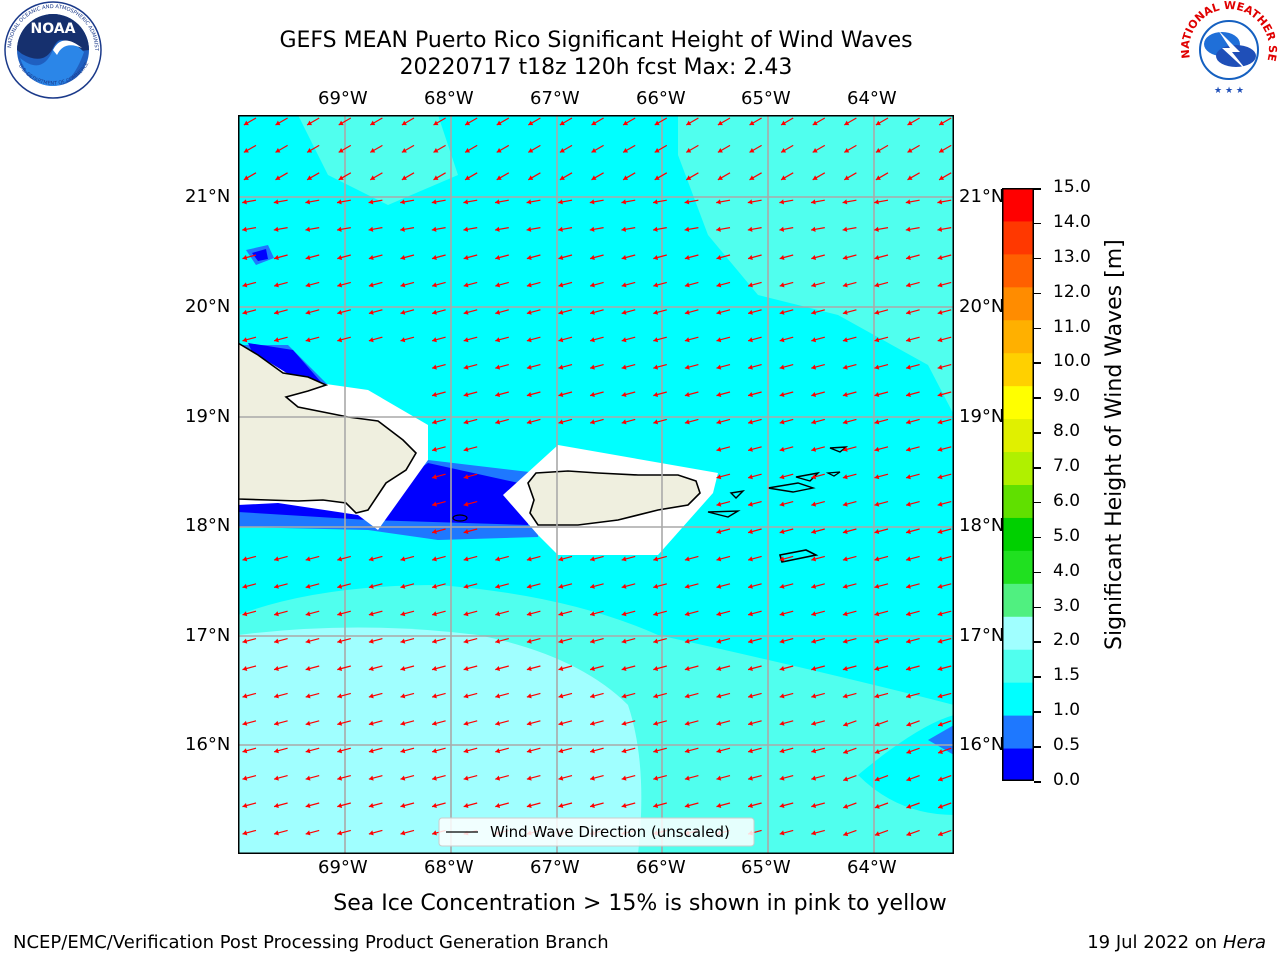  I want to click on footer-host: Hera, so click(1244, 942).